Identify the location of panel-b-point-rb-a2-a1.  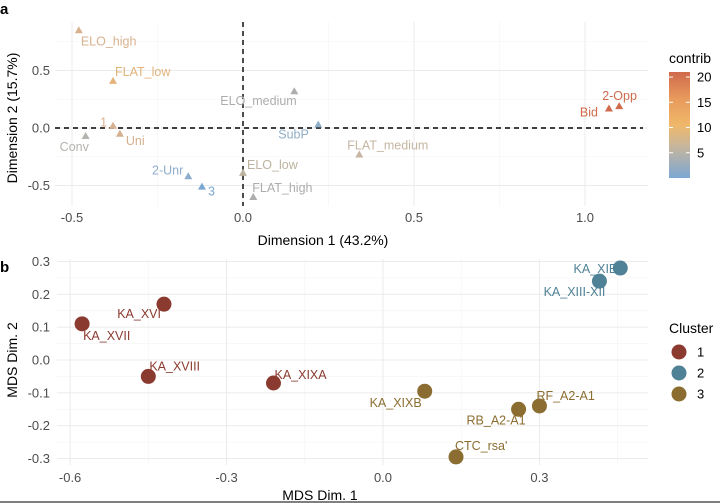
(519, 409).